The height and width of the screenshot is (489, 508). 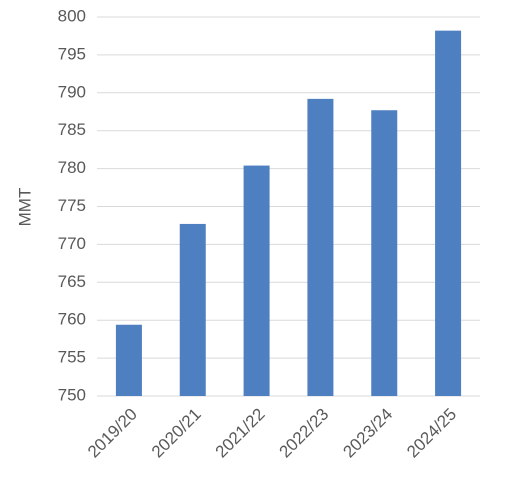 I want to click on y-tick-label: 750, so click(x=72, y=394).